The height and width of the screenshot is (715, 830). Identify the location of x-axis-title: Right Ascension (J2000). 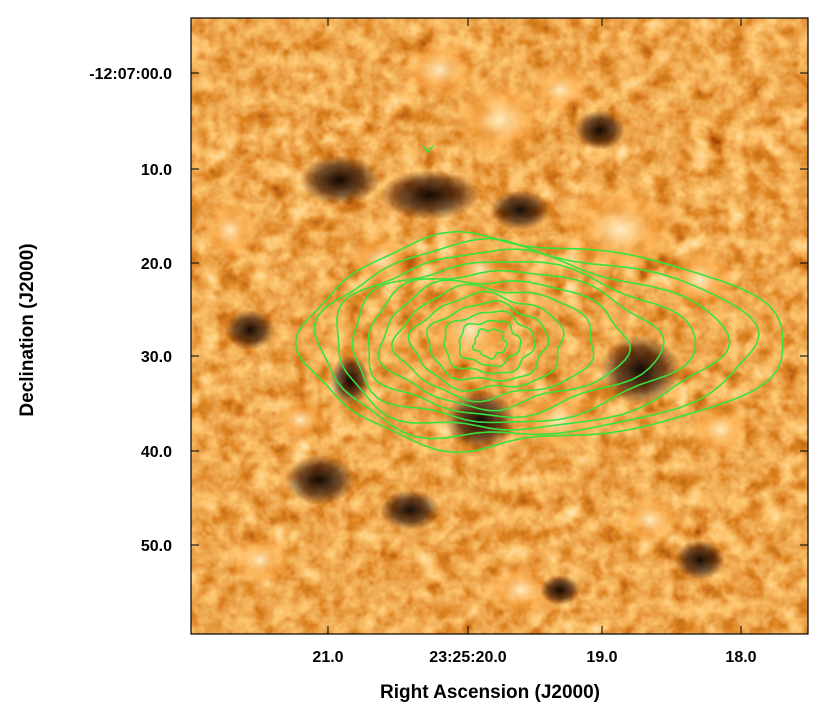
(490, 692).